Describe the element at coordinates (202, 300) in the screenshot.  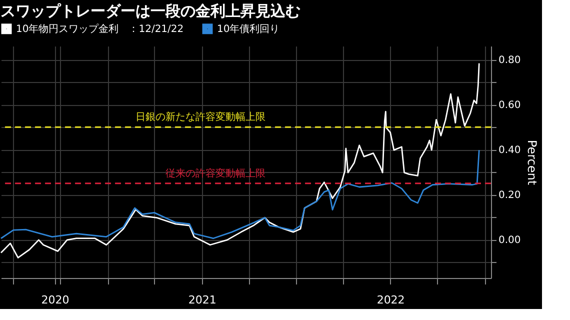
I see `x-tick-label: 2021` at that location.